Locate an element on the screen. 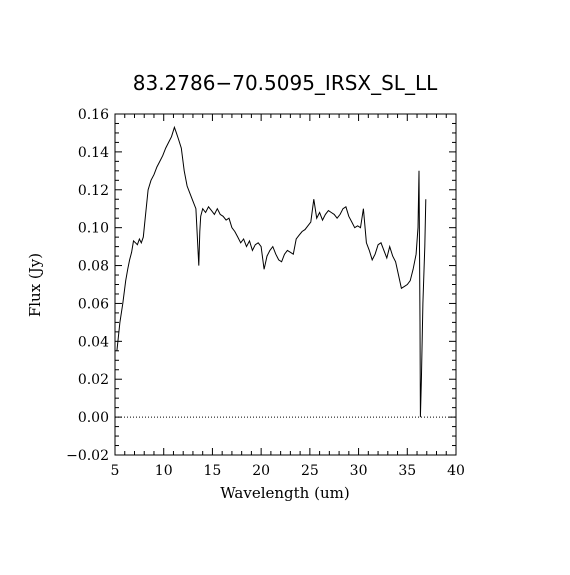 This screenshot has width=570, height=575. chart-title: 83.2786−70.5095_IRSX_SL_LL is located at coordinates (285, 83).